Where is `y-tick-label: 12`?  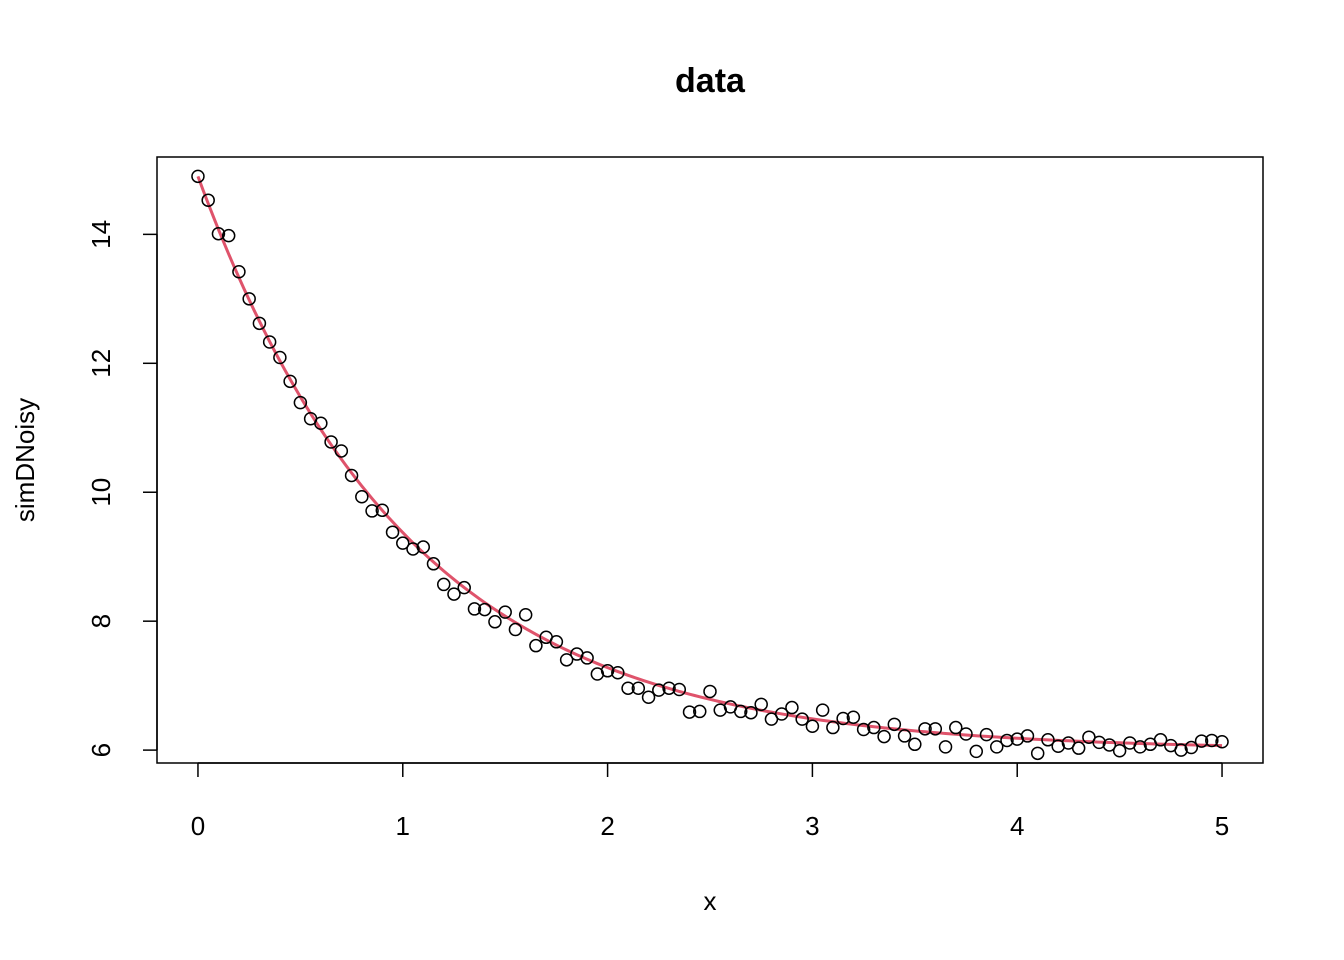 y-tick-label: 12 is located at coordinates (101, 363).